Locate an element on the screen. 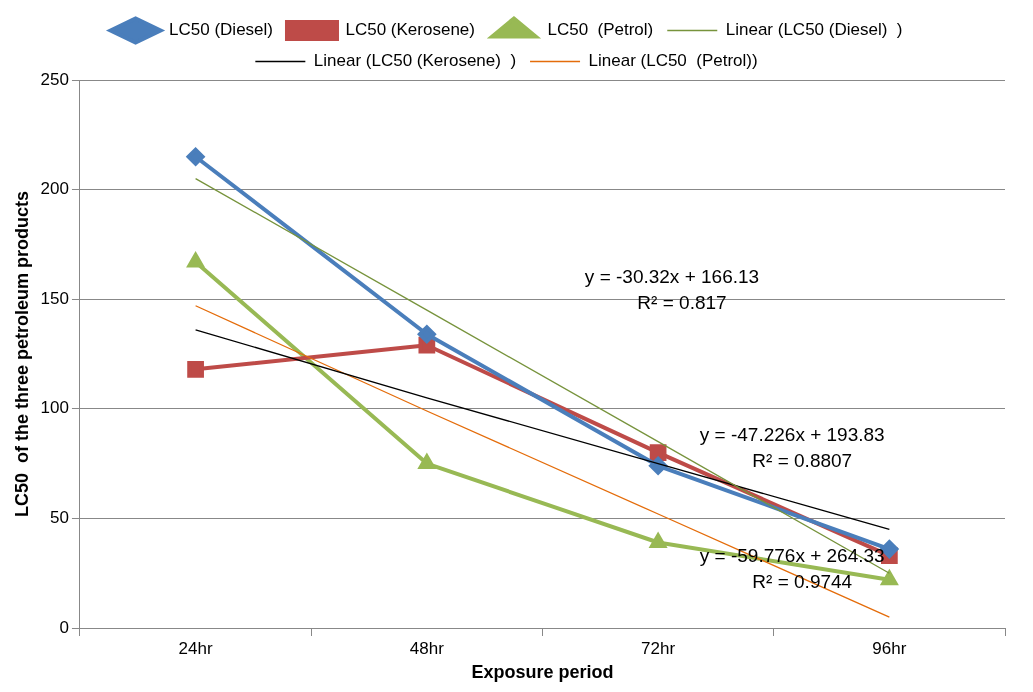  y-tick-label: 0 is located at coordinates (64, 627).